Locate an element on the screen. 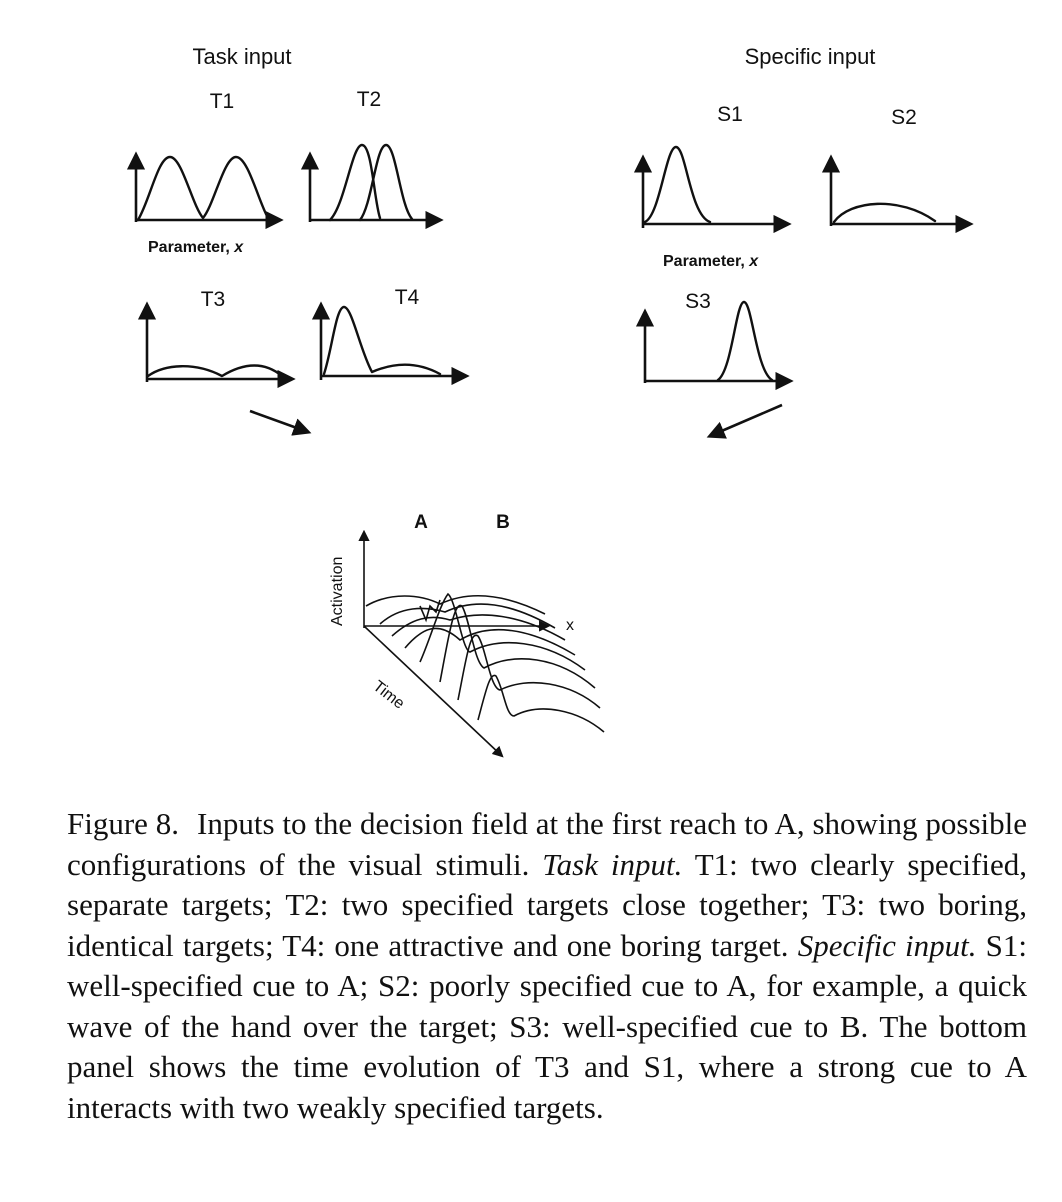 The image size is (1062, 1202). panel-t4: T4 is located at coordinates (390, 336).